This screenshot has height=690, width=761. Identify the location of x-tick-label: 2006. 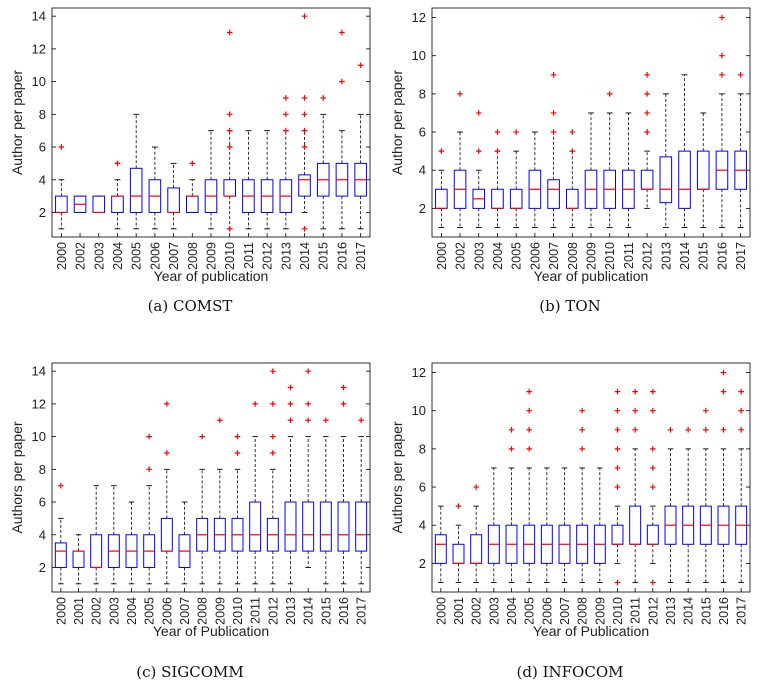
(547, 611).